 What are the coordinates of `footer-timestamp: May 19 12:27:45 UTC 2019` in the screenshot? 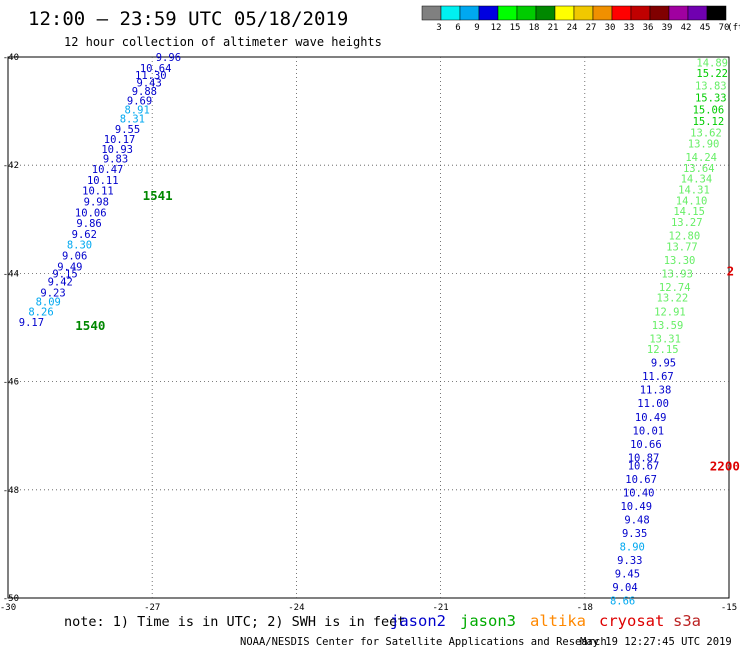 It's located at (656, 642).